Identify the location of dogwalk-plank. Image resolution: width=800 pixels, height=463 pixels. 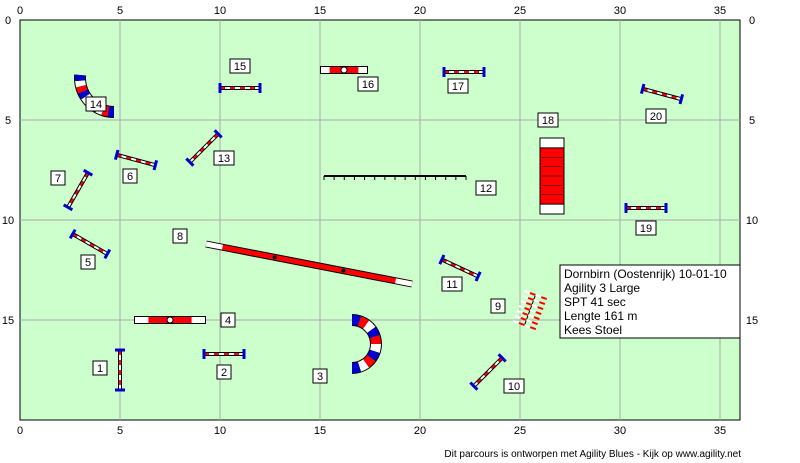
(309, 264).